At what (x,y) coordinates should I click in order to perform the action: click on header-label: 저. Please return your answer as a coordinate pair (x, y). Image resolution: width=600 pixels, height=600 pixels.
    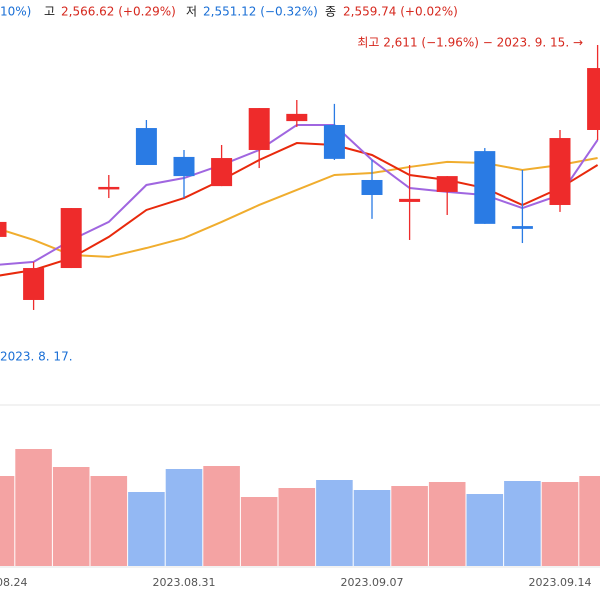
    Looking at the image, I should click on (191, 12).